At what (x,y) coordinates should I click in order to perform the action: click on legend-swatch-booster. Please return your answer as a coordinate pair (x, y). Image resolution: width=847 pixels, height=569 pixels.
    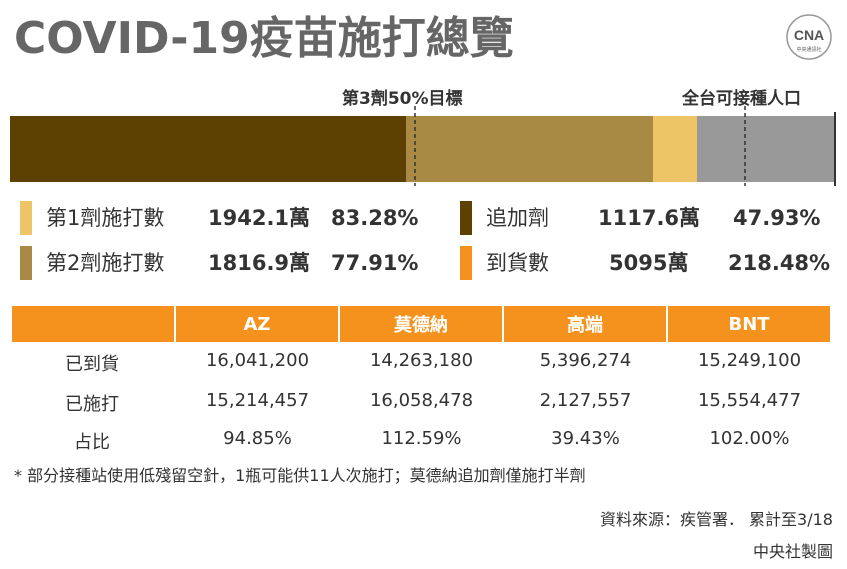
    Looking at the image, I should click on (466, 218).